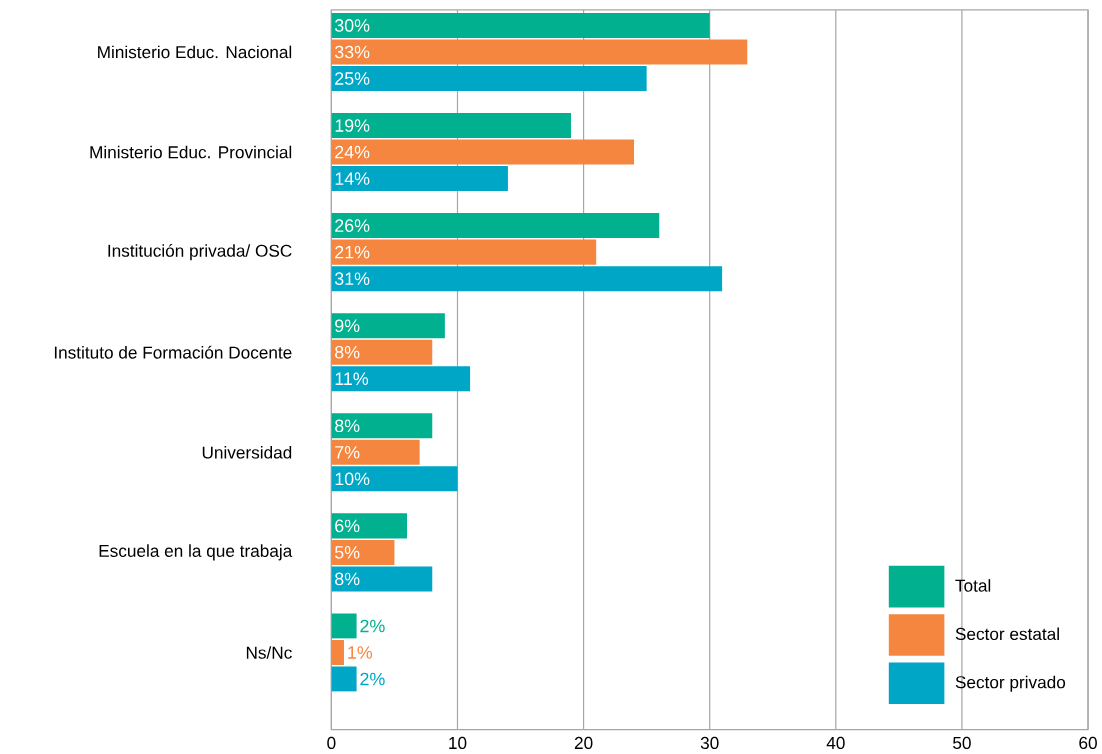 The height and width of the screenshot is (754, 1102). Describe the element at coordinates (196, 552) in the screenshot. I see `y-tick-label: Escuela en la que trabaja` at that location.